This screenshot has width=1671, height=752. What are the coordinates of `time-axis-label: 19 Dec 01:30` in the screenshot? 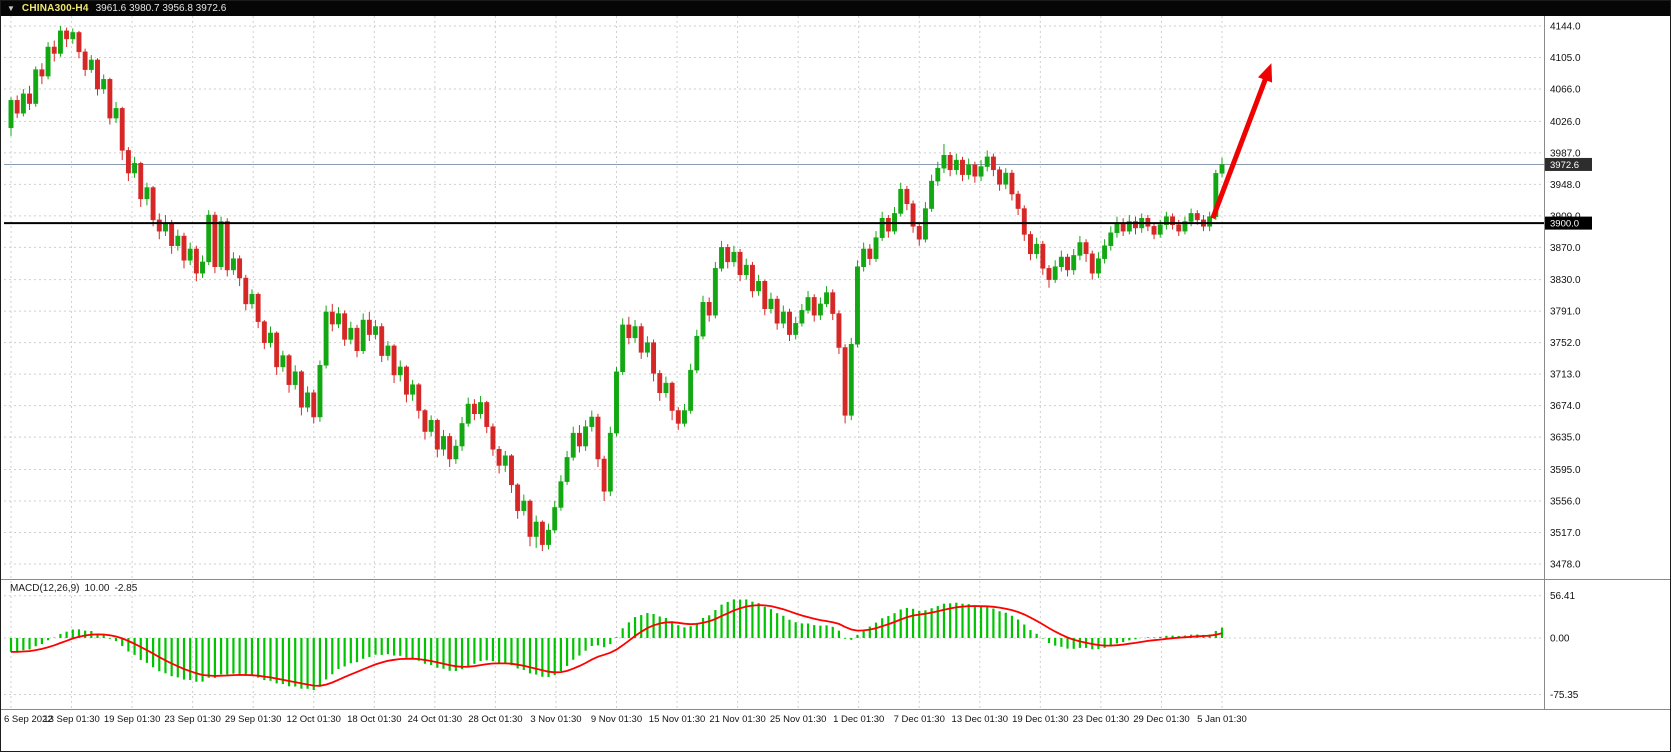 It's located at (1040, 719).